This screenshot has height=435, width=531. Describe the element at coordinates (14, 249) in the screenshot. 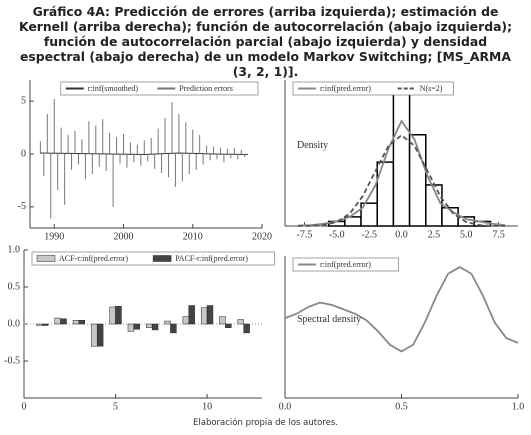

I see `y-tick-label: 1.0` at that location.